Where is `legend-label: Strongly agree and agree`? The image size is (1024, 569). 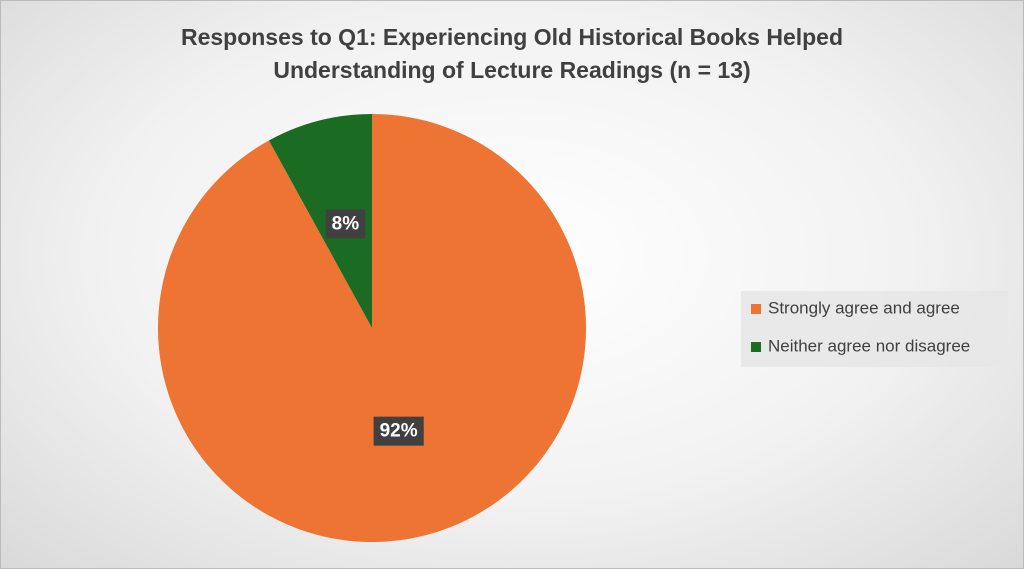 legend-label: Strongly agree and agree is located at coordinates (864, 307).